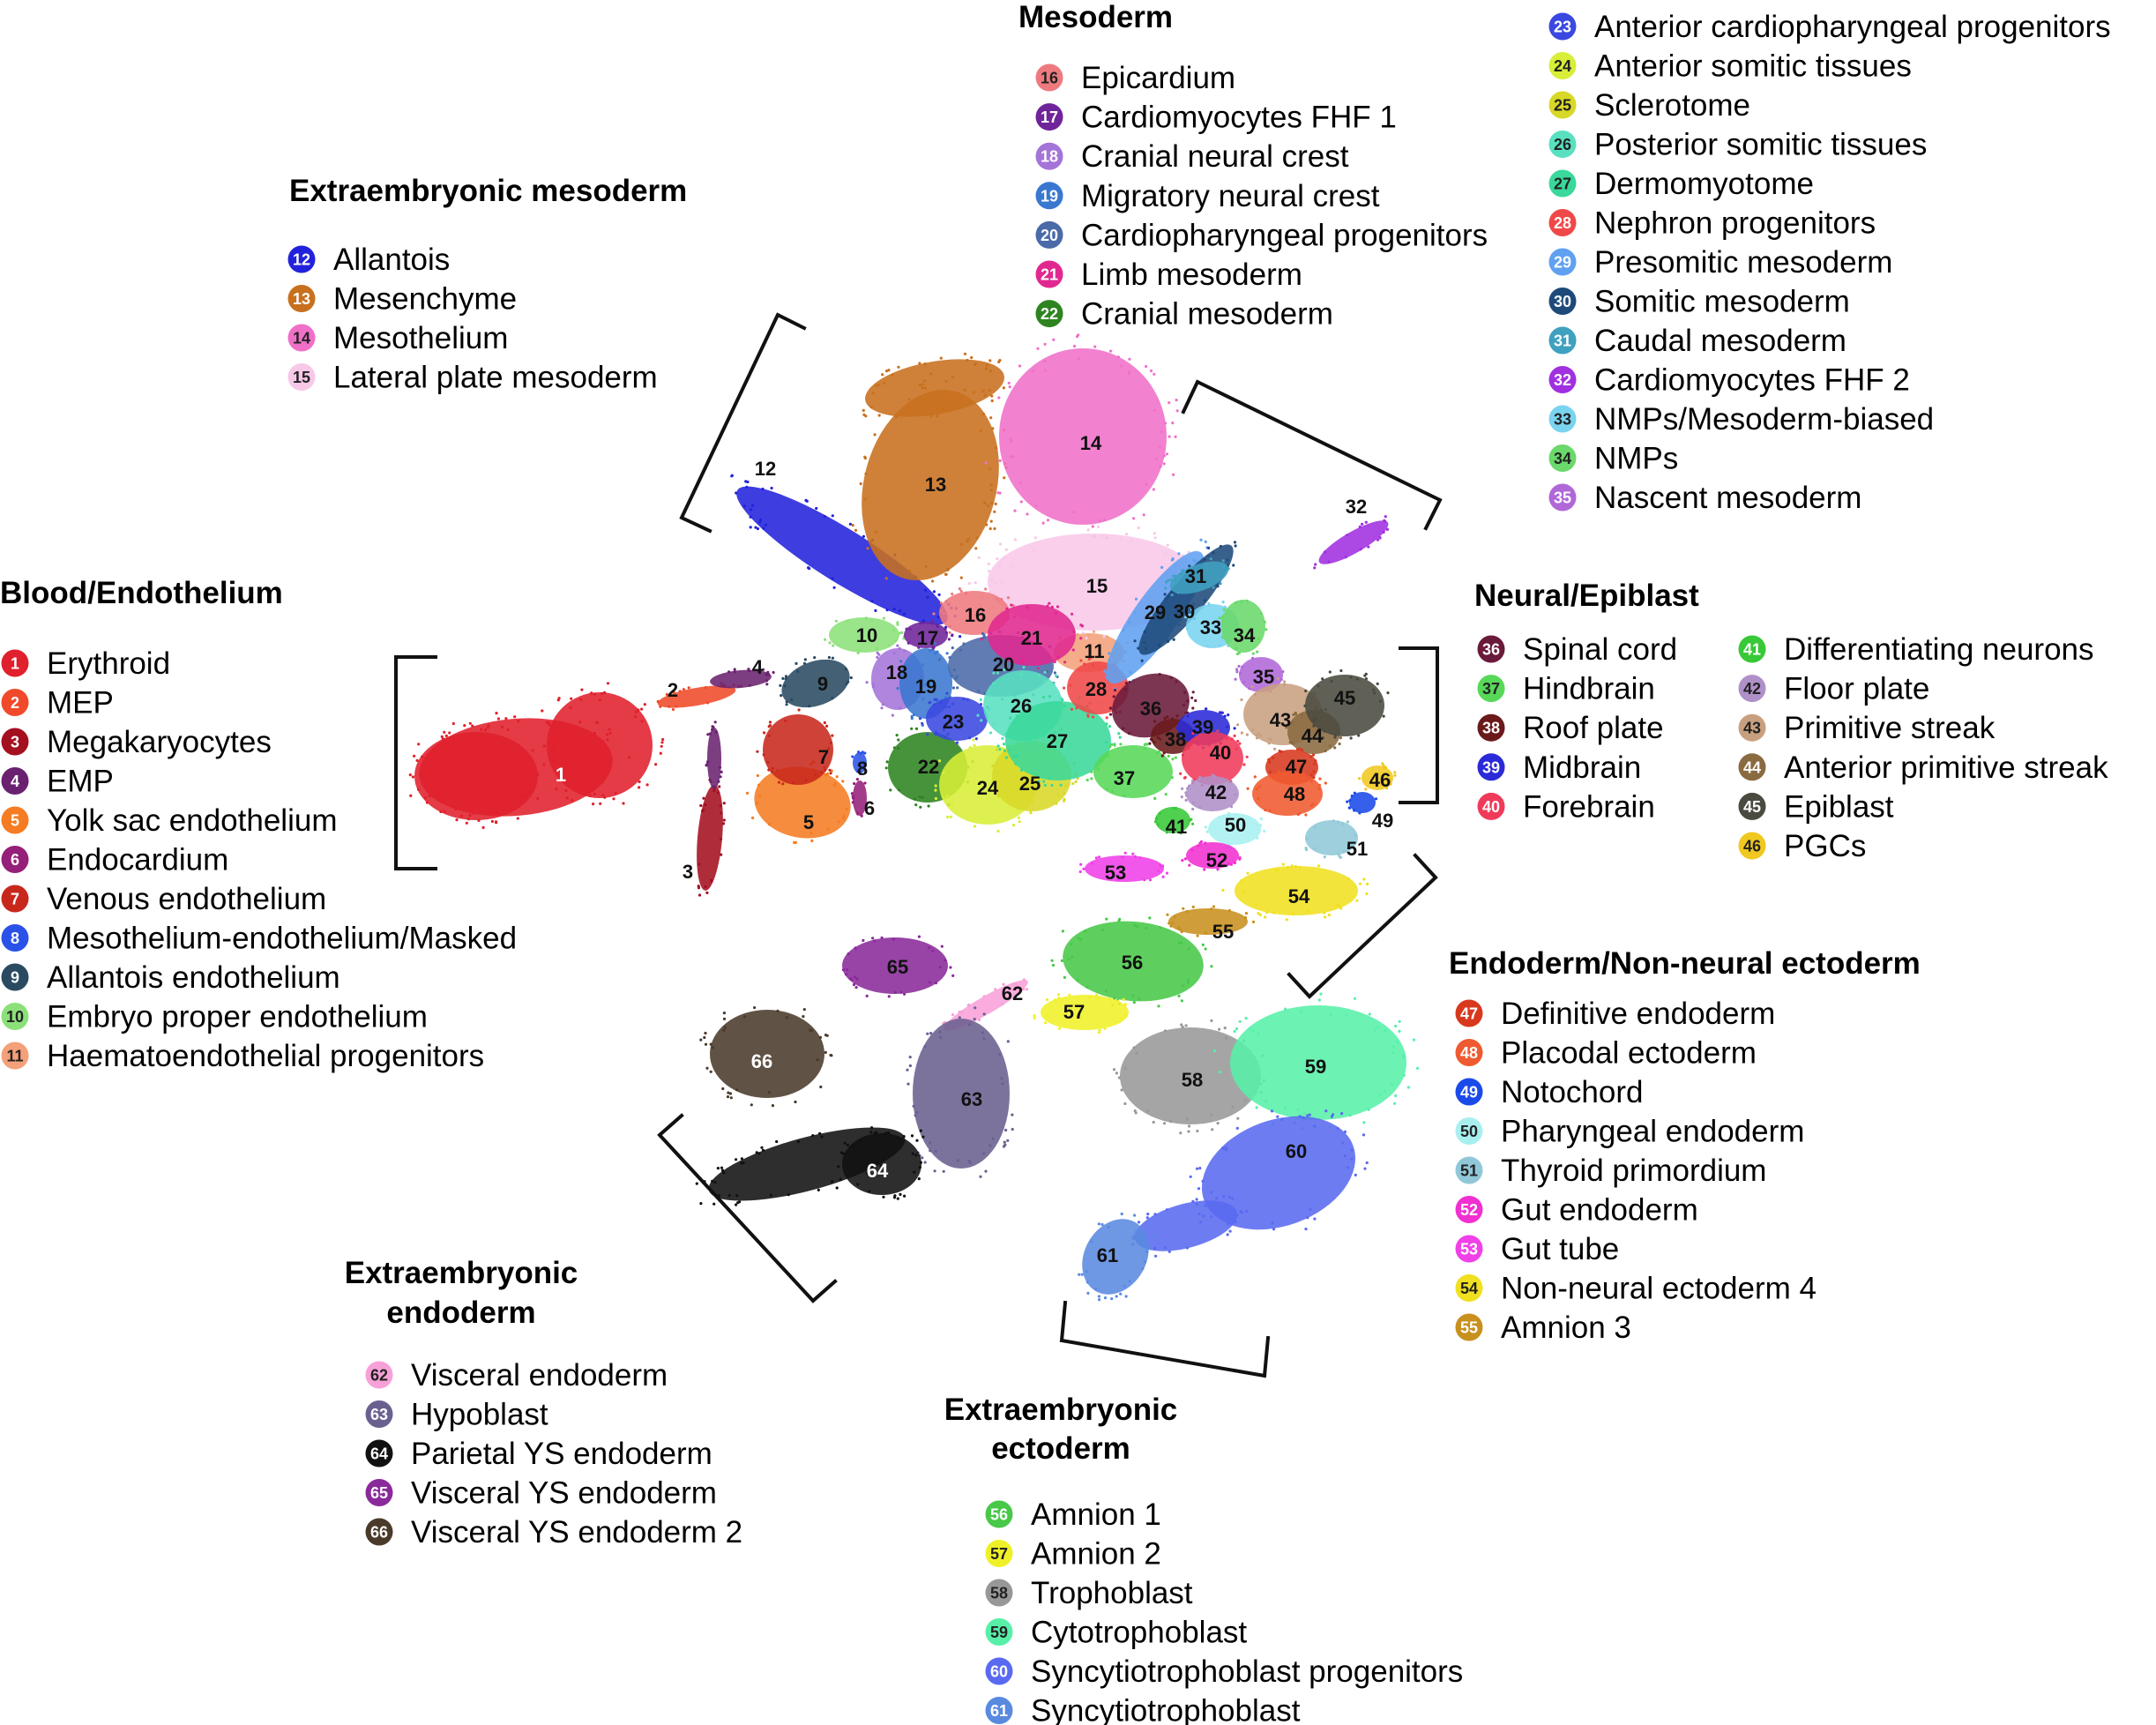 The image size is (2156, 1725). Describe the element at coordinates (999, 1633) in the screenshot. I see `legend-number: 59` at that location.